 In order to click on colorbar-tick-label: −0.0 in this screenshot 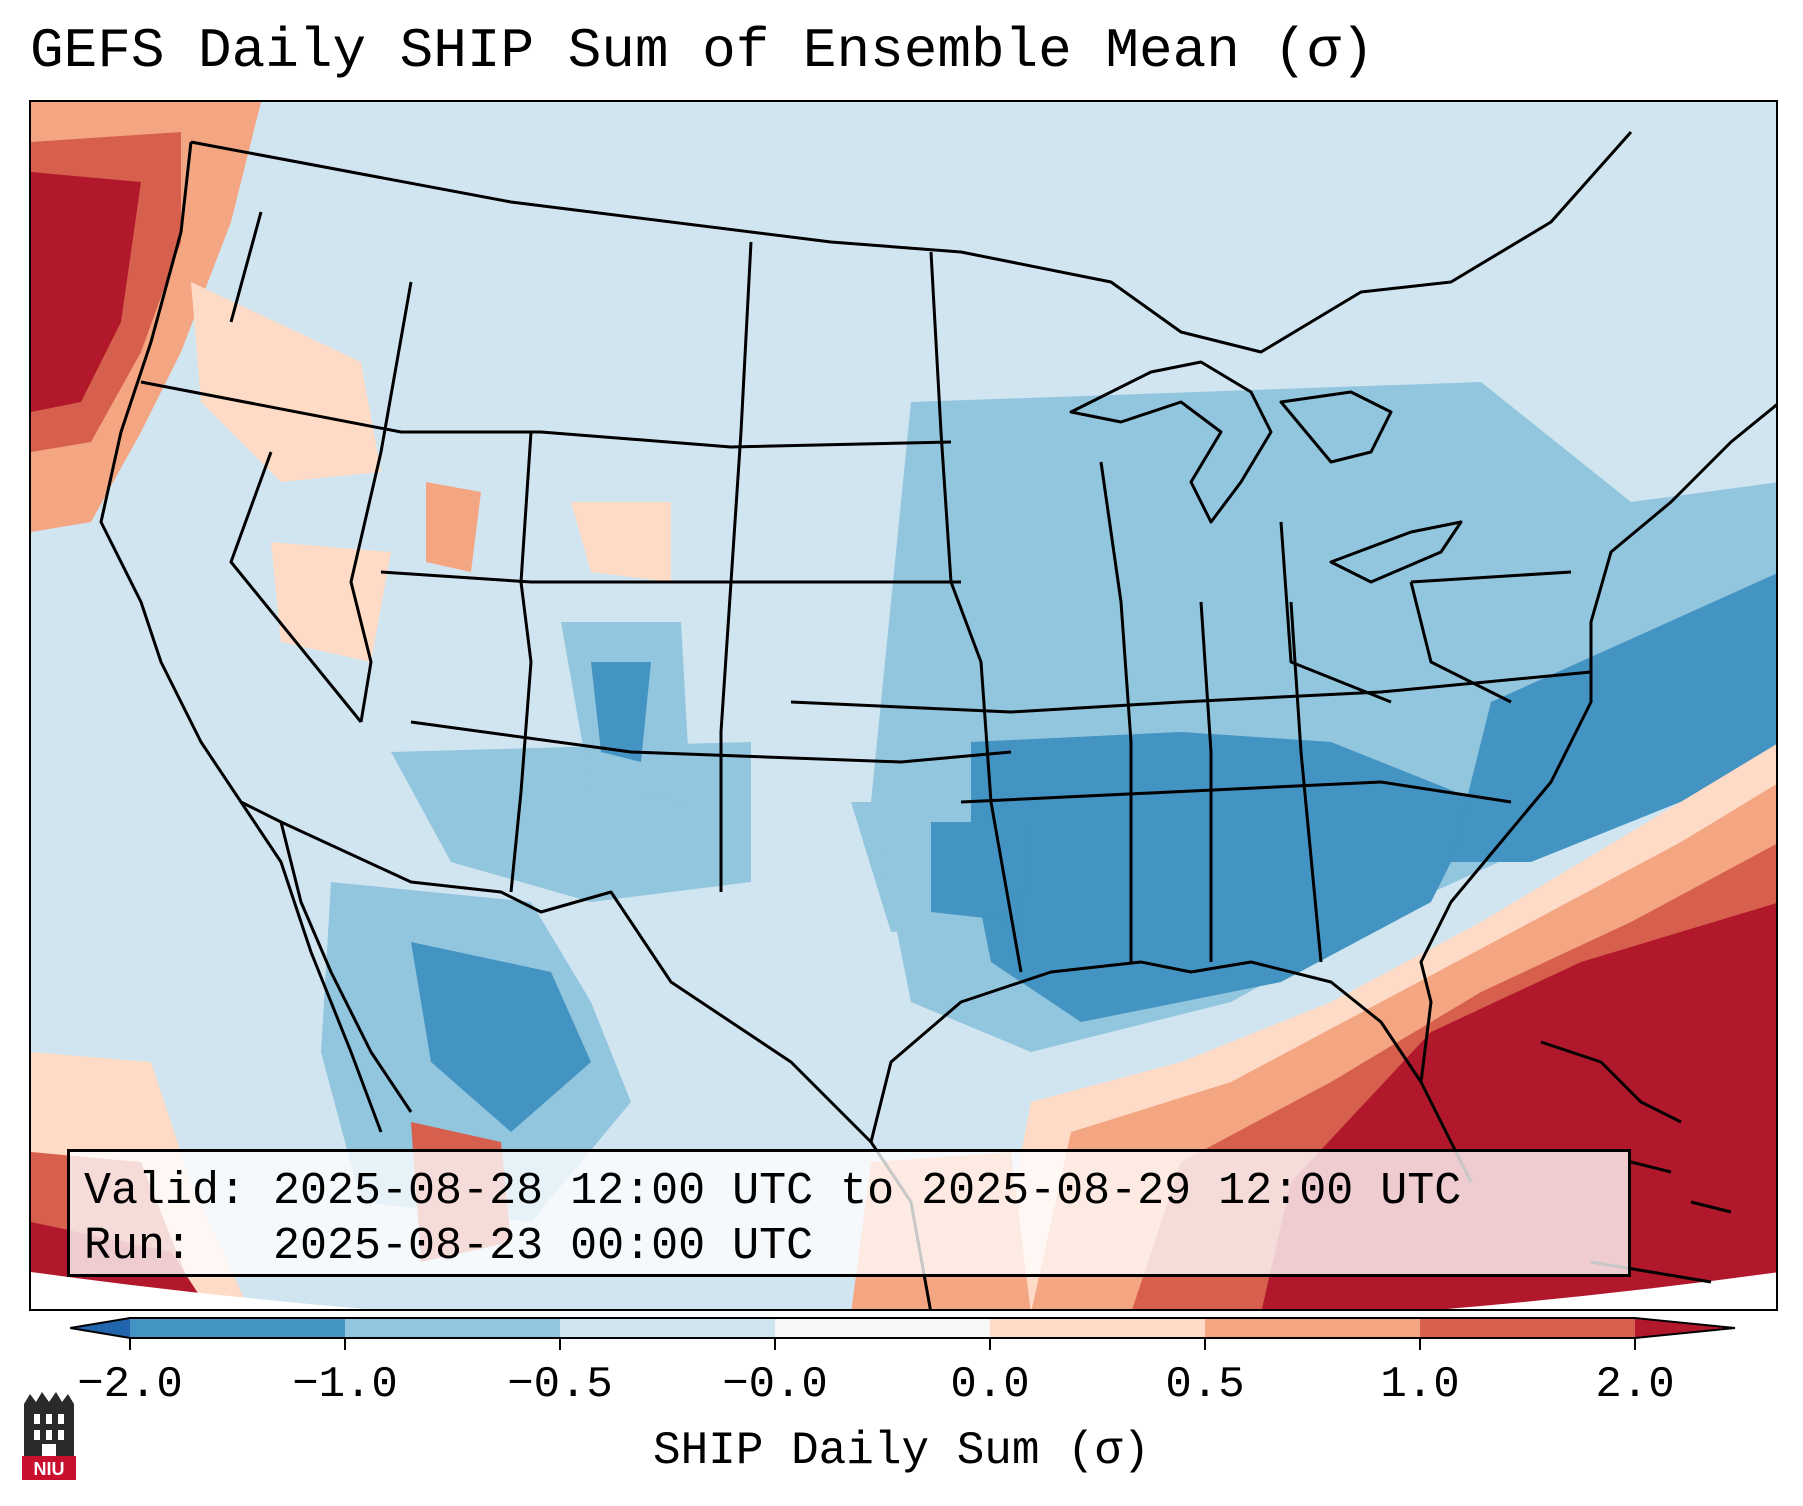, I will do `click(775, 1385)`.